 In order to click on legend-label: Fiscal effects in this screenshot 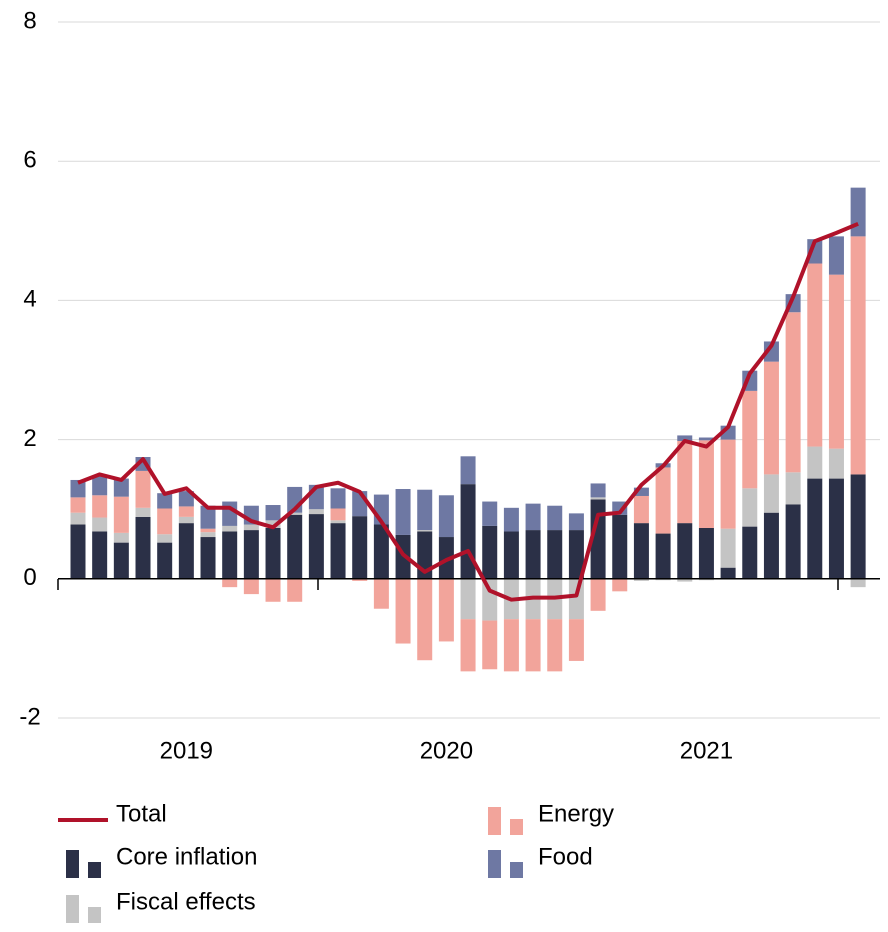, I will do `click(186, 901)`.